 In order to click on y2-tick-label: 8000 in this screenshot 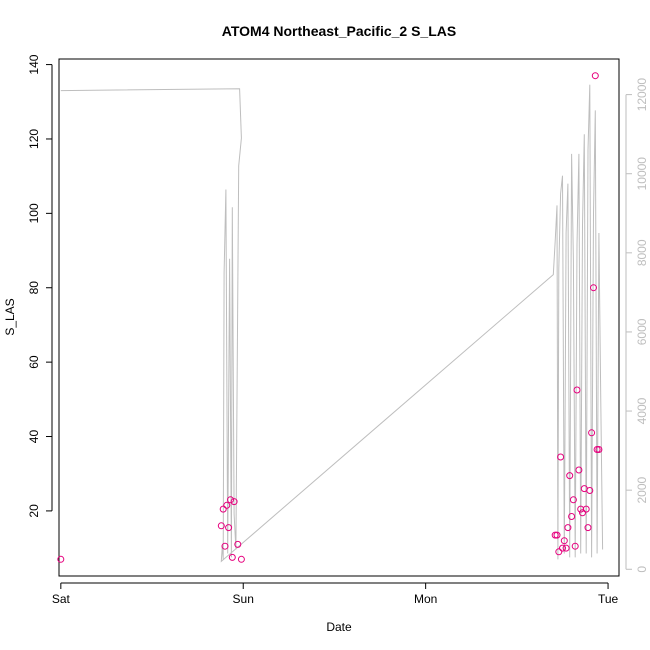, I will do `click(642, 252)`.